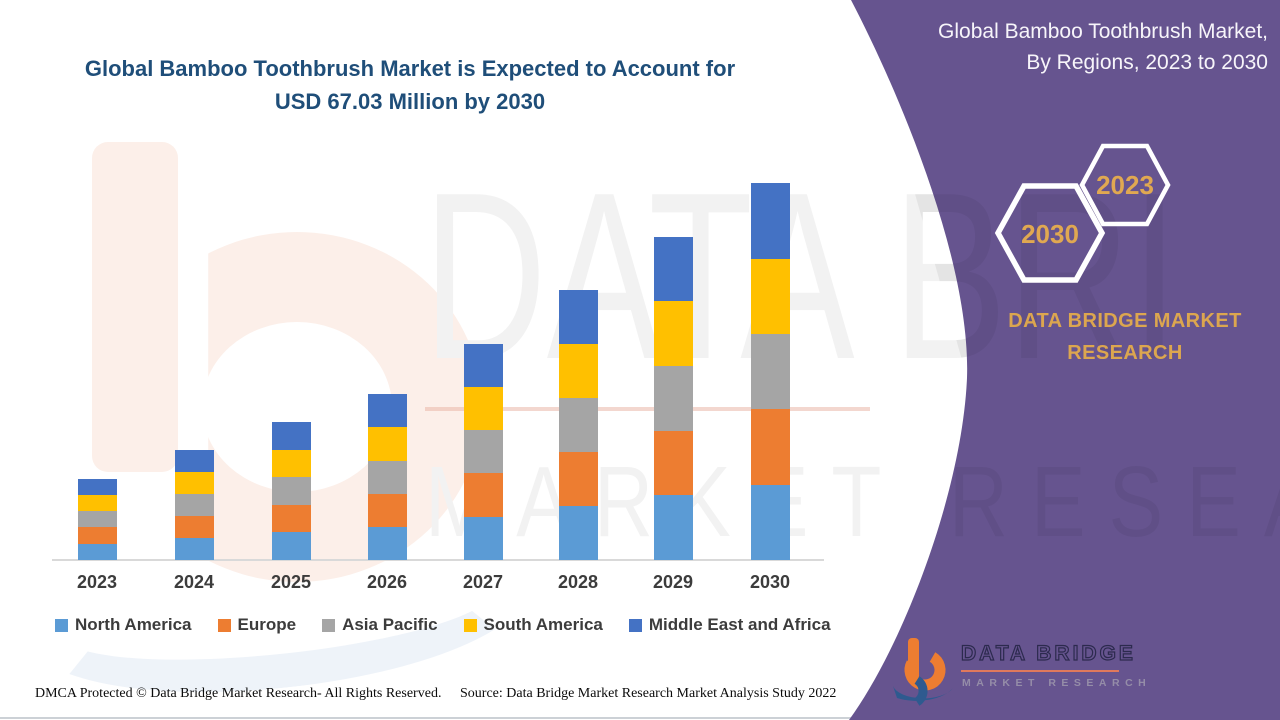  I want to click on legend-item-europe: Europe, so click(257, 625).